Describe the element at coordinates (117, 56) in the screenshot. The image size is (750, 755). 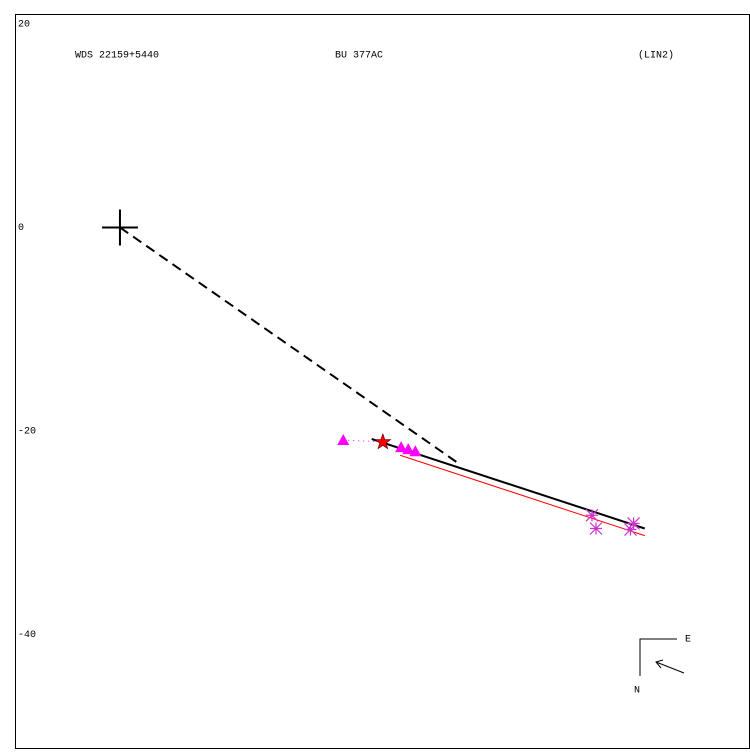
I see `wds-id: WDS 22159+5440` at that location.